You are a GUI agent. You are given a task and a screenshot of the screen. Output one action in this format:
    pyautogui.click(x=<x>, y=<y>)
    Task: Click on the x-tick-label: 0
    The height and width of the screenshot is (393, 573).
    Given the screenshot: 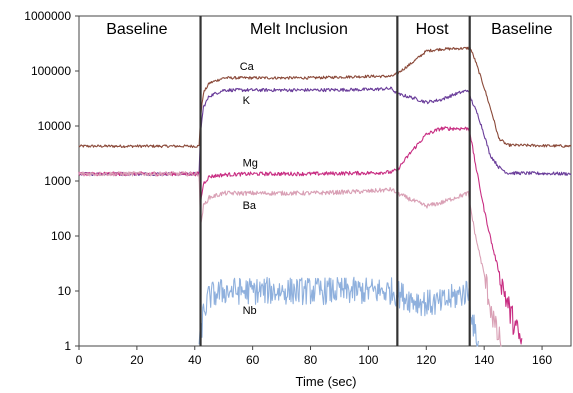 What is the action you would take?
    pyautogui.click(x=79, y=360)
    